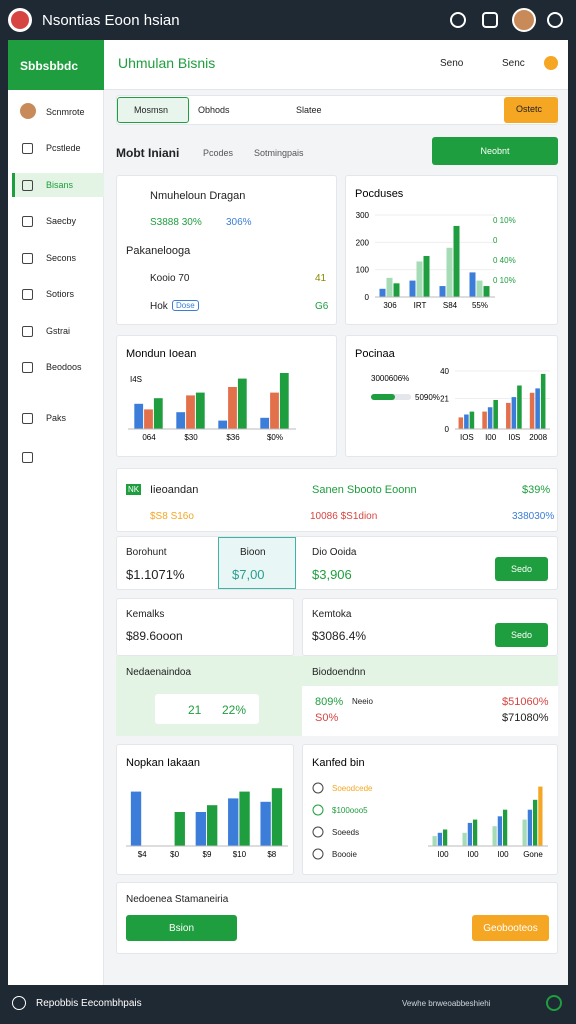 This screenshot has width=576, height=1024. Describe the element at coordinates (218, 153) in the screenshot. I see `section-tab: Pcodes` at that location.